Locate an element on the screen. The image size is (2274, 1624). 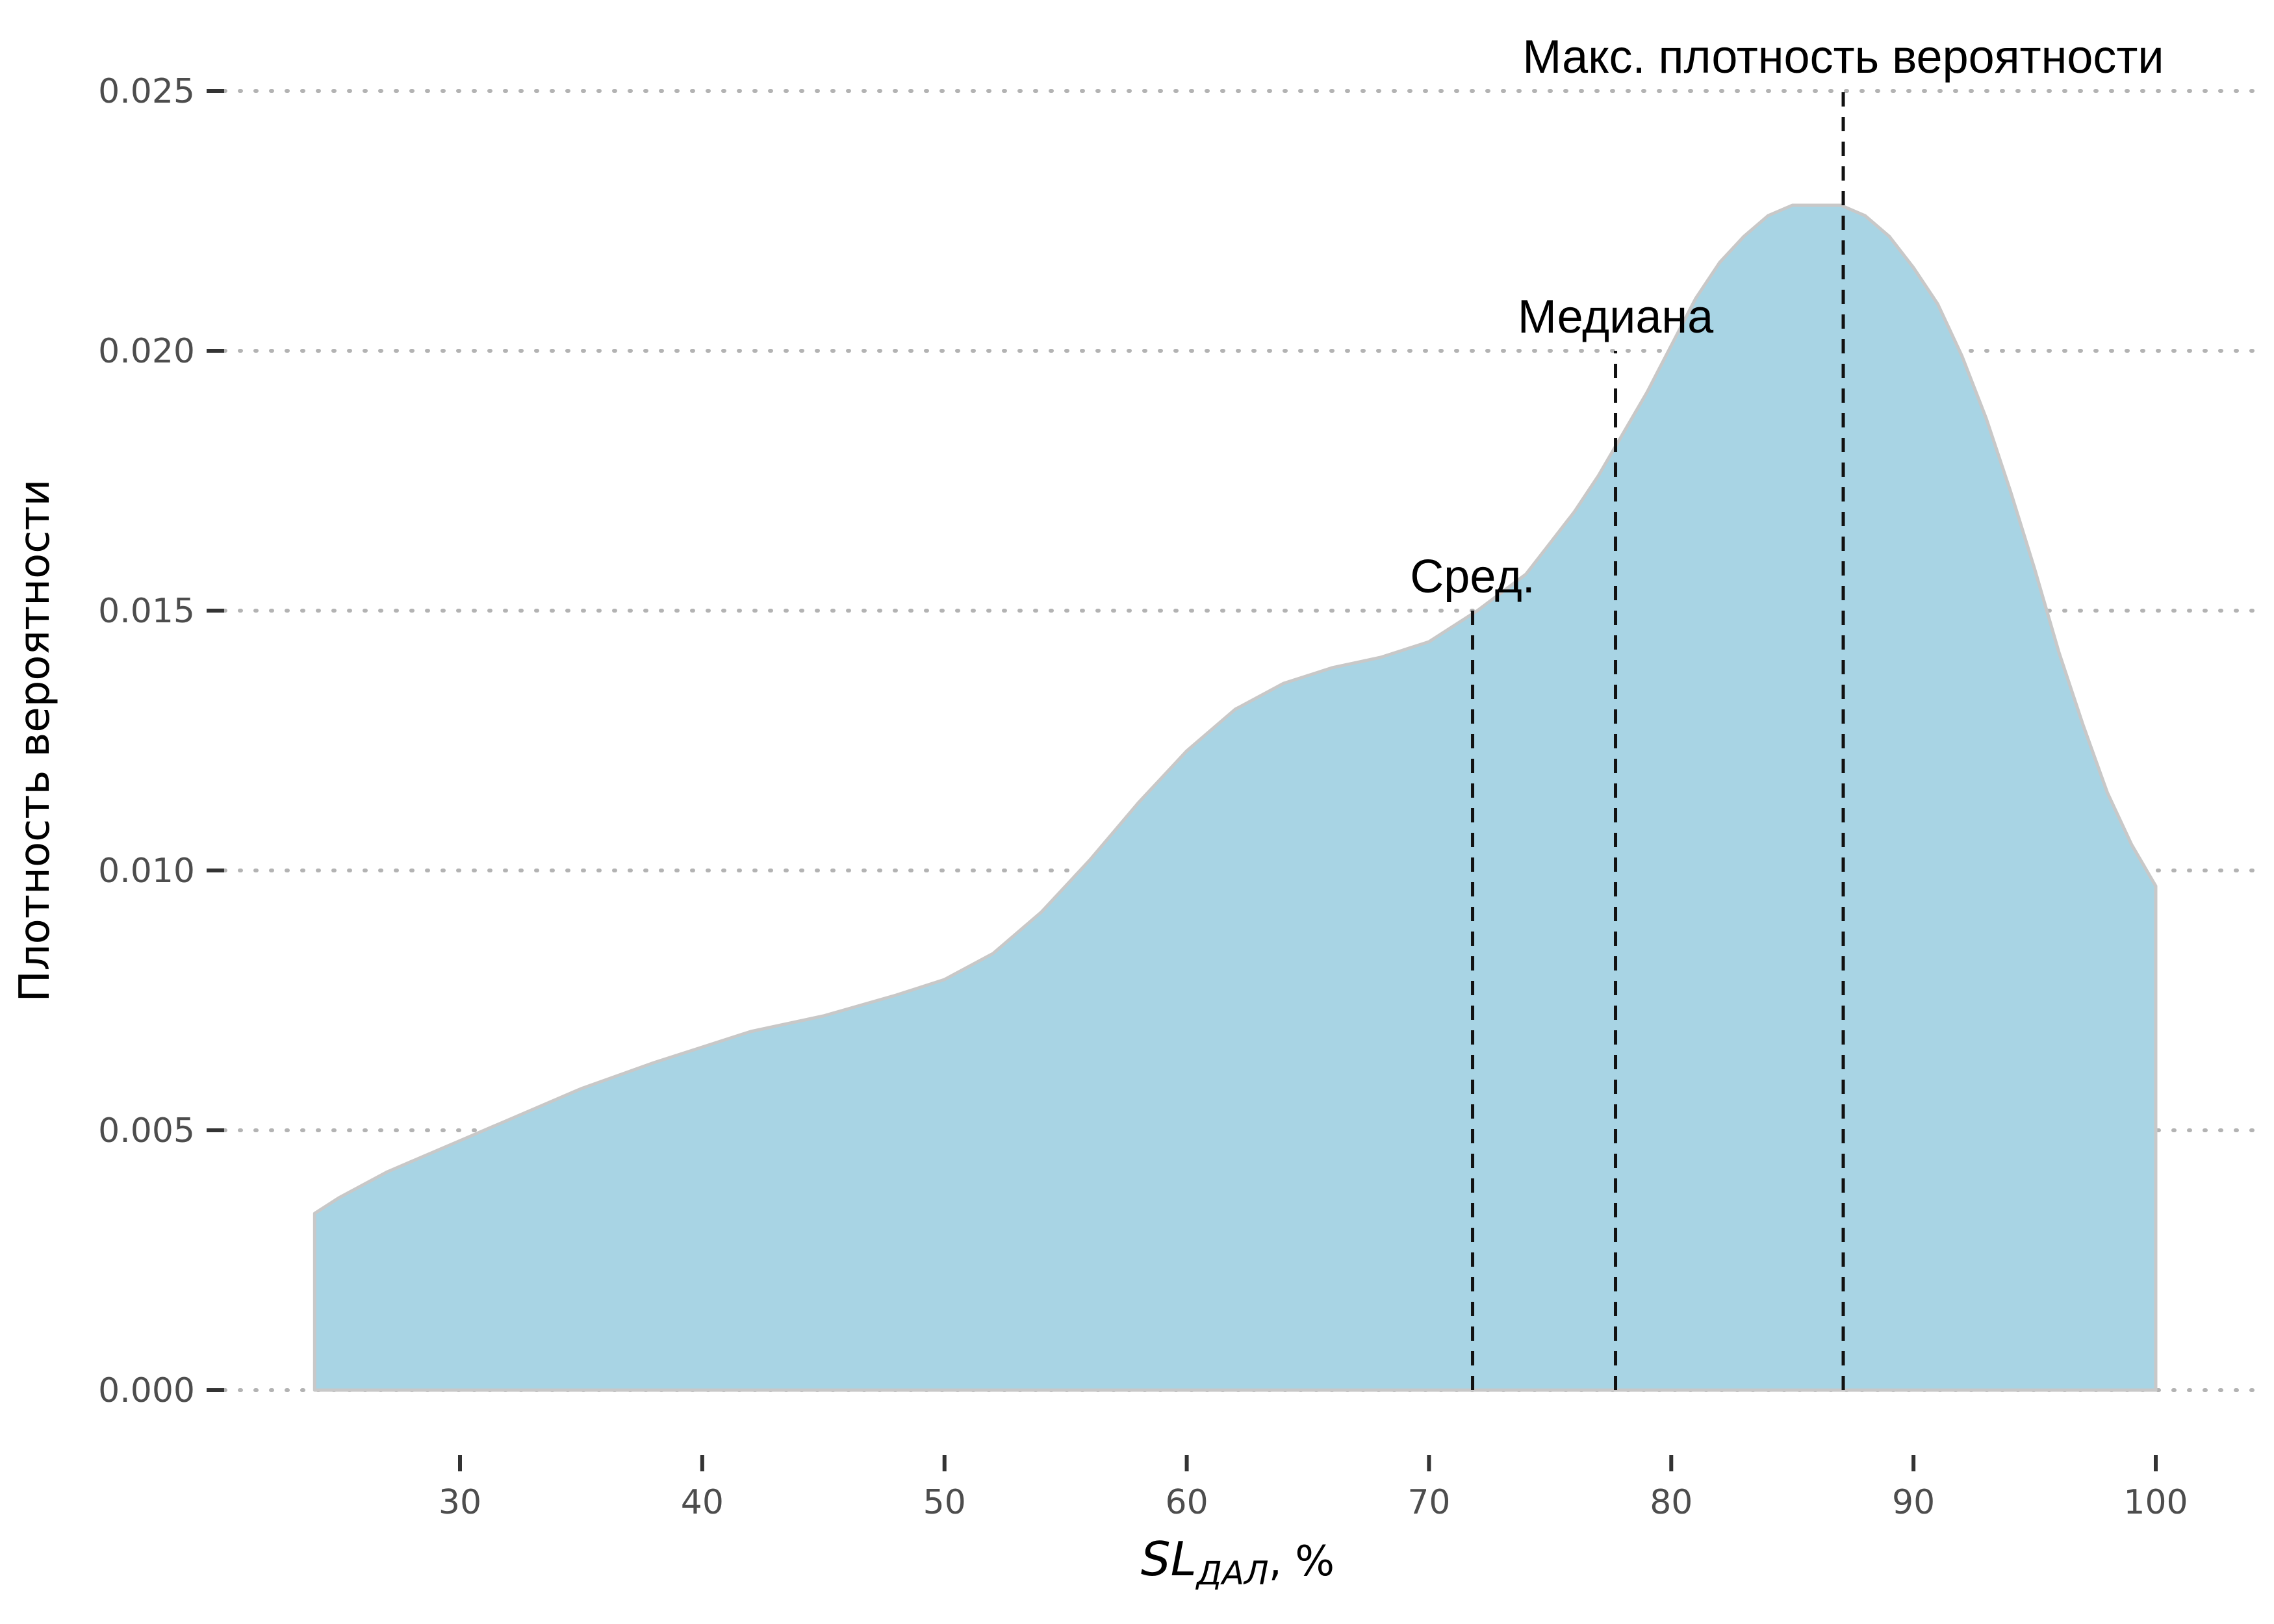
x-axis-title-subscript: ДАЛ is located at coordinates (1232, 1573).